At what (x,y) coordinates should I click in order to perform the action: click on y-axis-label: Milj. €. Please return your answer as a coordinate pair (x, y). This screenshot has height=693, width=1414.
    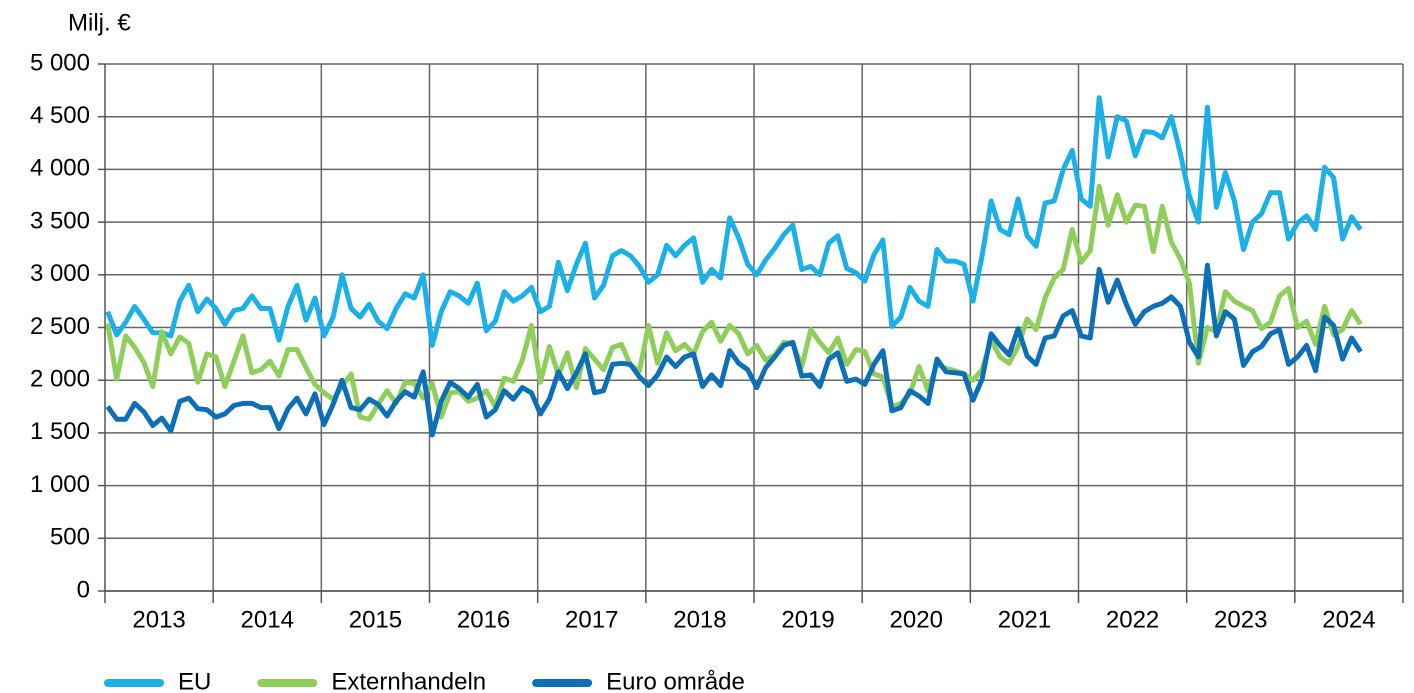
    Looking at the image, I should click on (99, 22).